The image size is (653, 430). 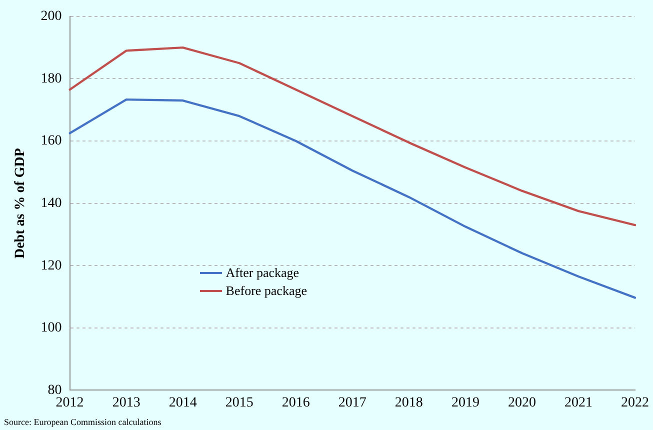 What do you see at coordinates (578, 402) in the screenshot?
I see `x-tick-label: 2021` at bounding box center [578, 402].